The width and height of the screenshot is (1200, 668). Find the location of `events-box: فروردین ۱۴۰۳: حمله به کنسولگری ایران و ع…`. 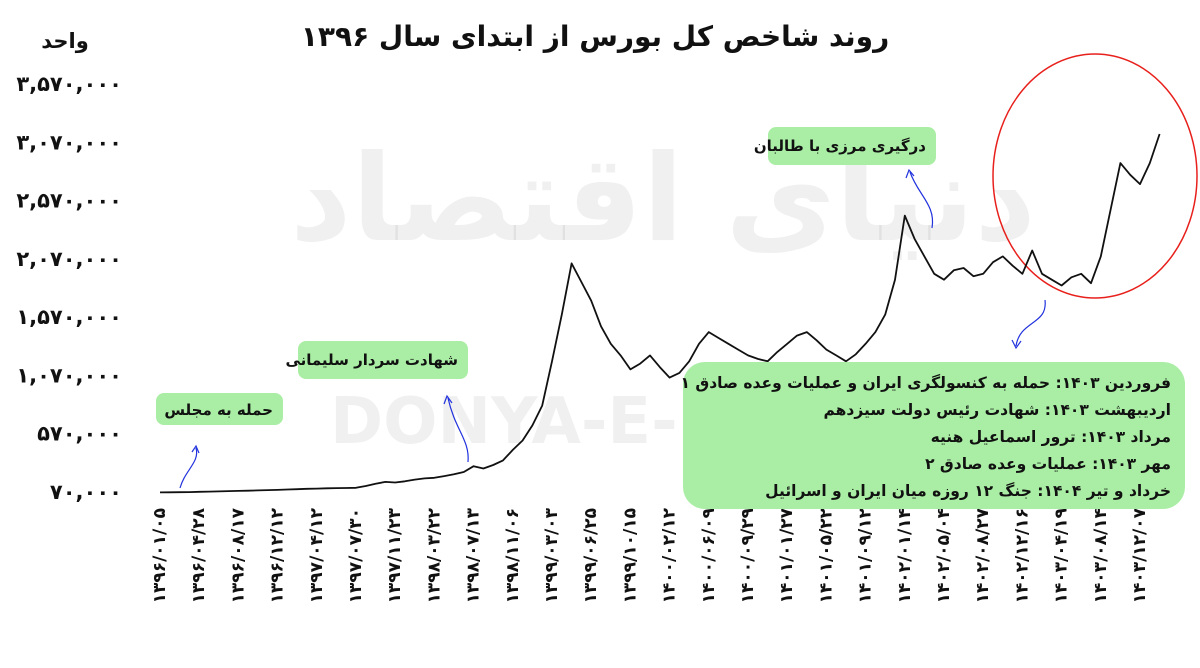

events-box: فروردین ۱۴۰۳: حمله به کنسولگری ایران و ع… is located at coordinates (932, 435).